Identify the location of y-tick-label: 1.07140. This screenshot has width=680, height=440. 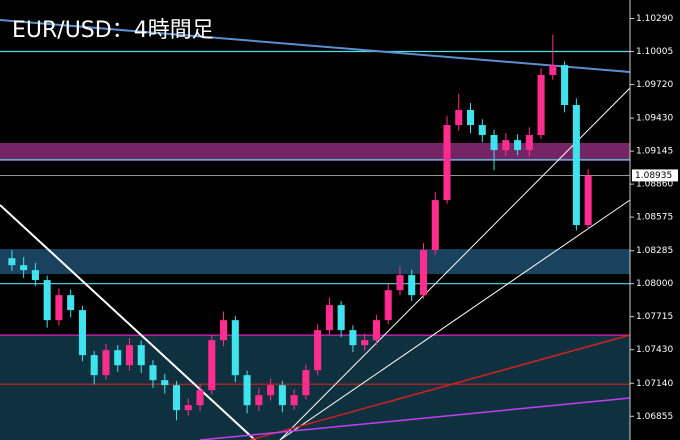
(654, 384).